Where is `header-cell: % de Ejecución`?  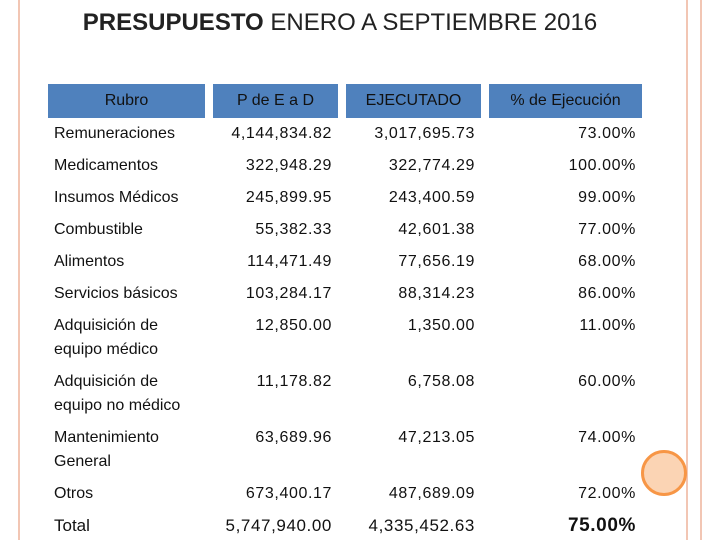
header-cell: % de Ejecución is located at coordinates (565, 101).